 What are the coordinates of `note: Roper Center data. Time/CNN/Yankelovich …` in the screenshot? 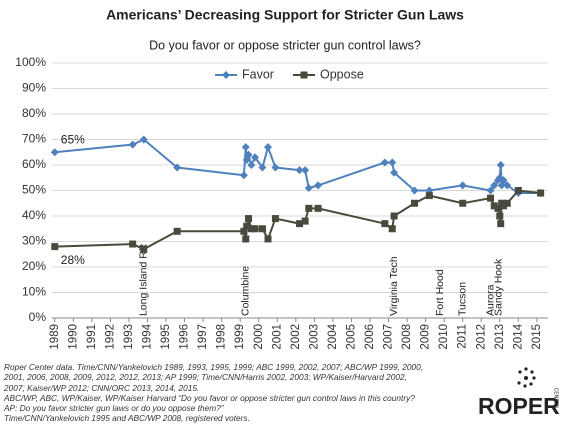 It's located at (214, 377).